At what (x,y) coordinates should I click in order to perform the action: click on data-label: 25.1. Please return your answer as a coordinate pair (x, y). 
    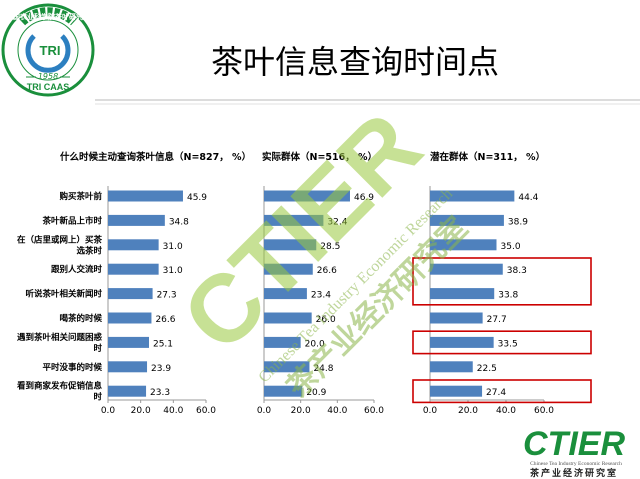
    Looking at the image, I should click on (163, 344).